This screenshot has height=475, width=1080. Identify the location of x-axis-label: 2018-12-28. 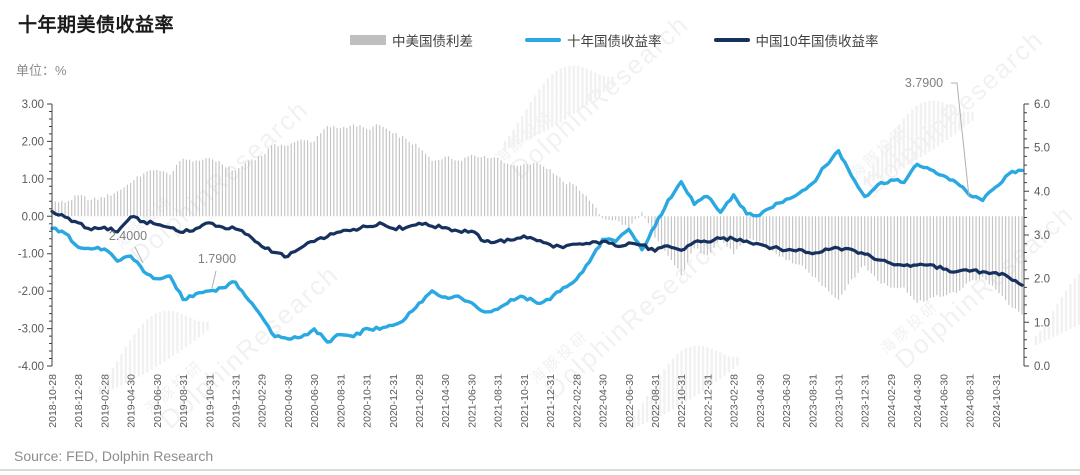
(79, 401).